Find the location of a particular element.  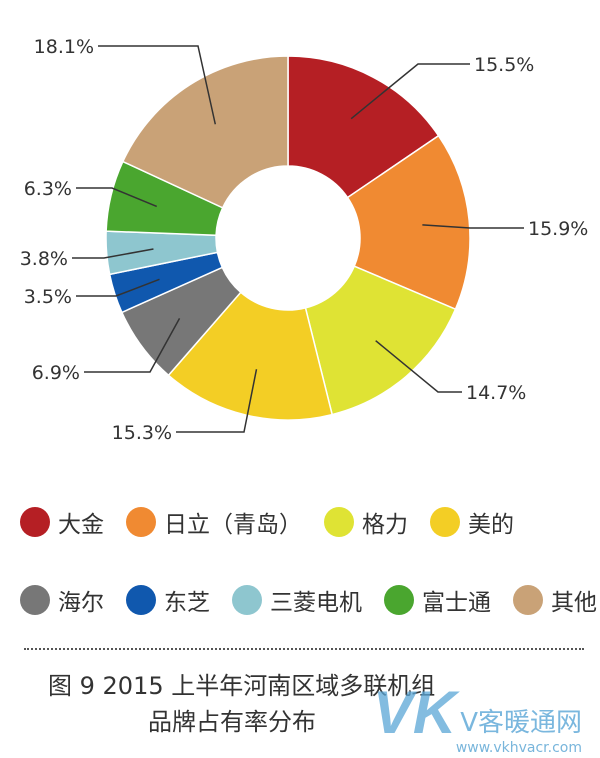

watermark-vk-logo: VK is located at coordinates (414, 712).